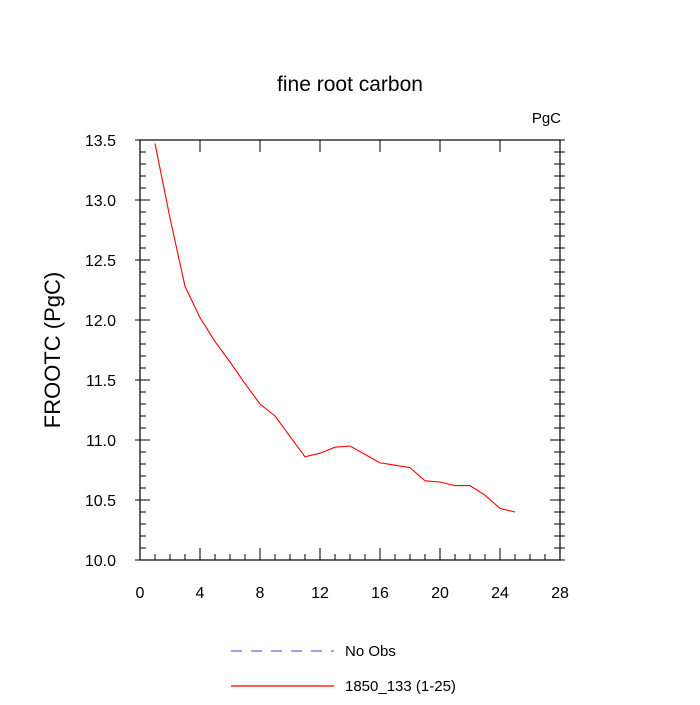 The image size is (700, 705). I want to click on x-tick-label: 20, so click(440, 593).